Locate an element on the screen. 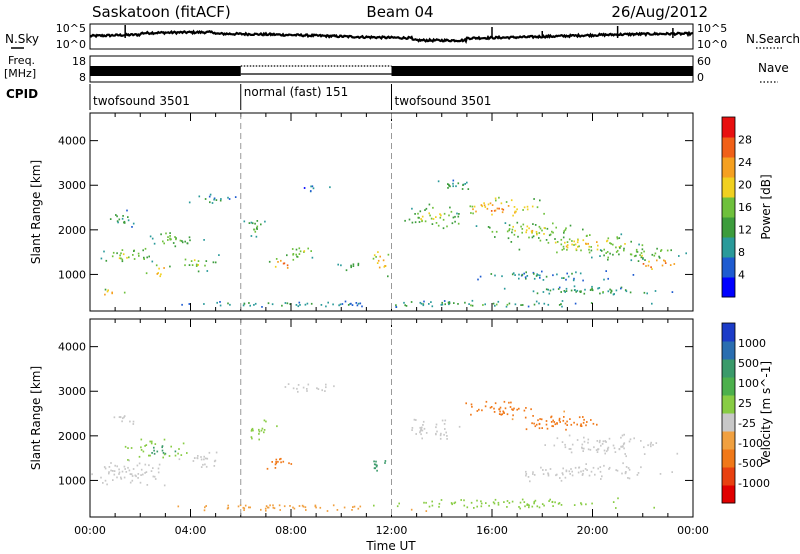 Image resolution: width=800 pixels, height=554 pixels. x-axis-label: Time UT is located at coordinates (390, 546).